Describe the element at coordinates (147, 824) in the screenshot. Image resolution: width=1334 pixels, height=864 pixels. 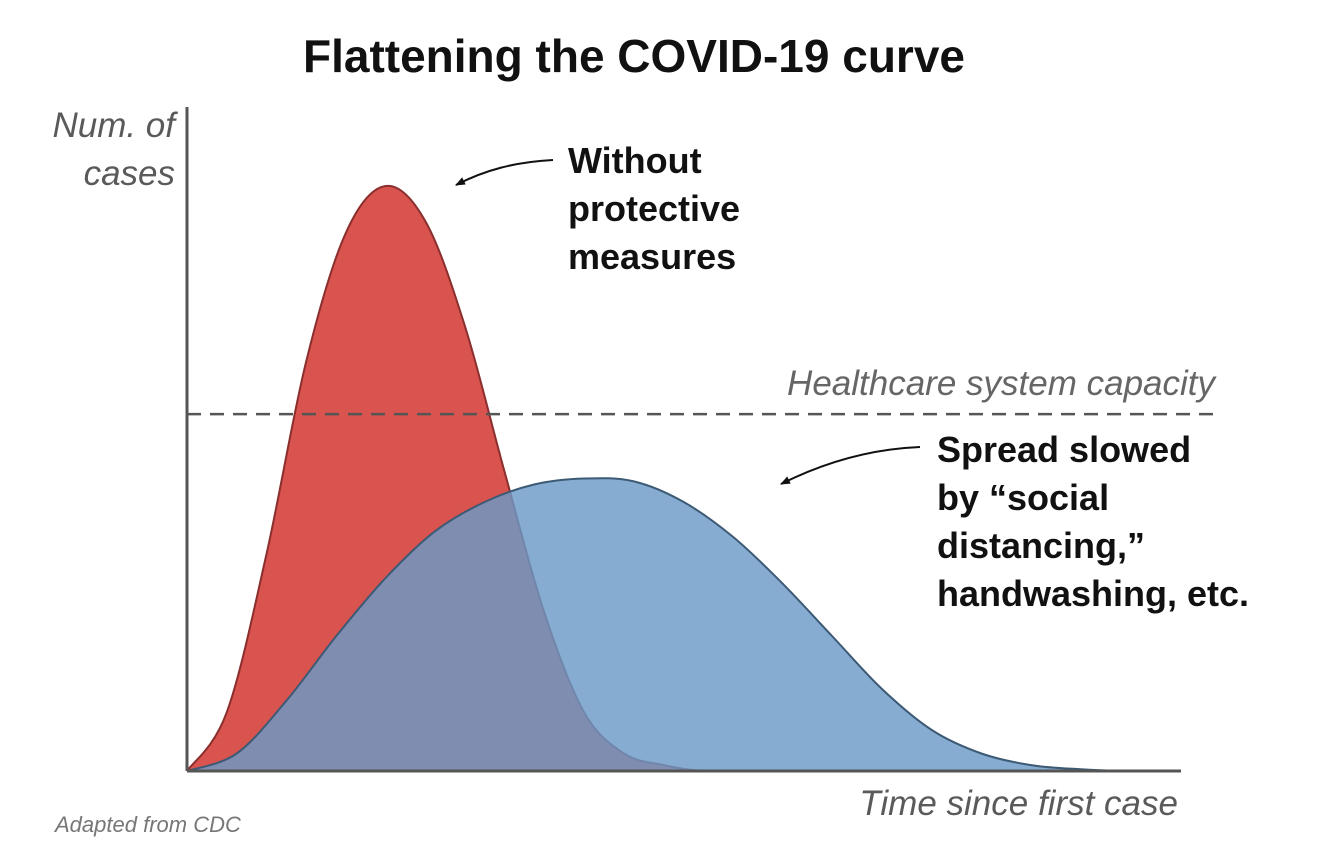
I see `source-note: Adapted from CDC` at that location.